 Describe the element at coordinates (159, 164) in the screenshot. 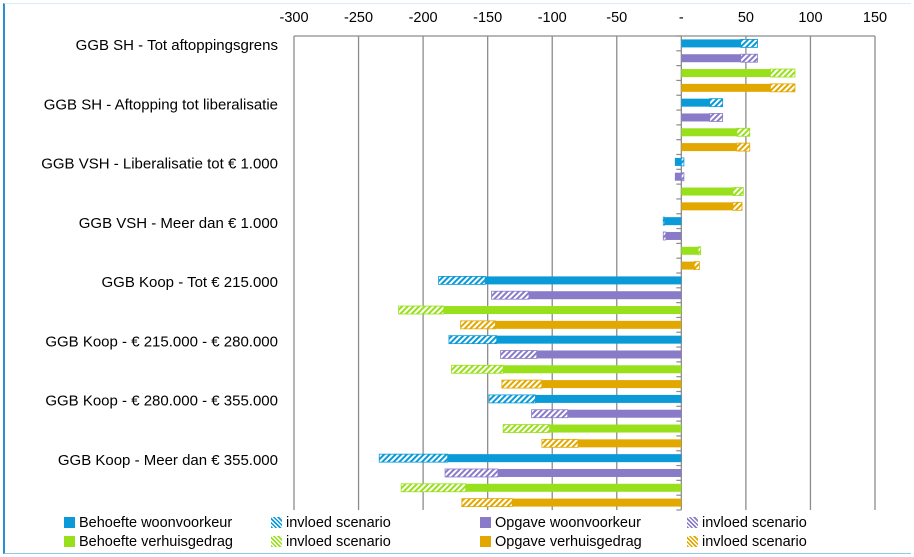

I see `category-label: GGB VSH - Liberalisatie tot € 1.000` at that location.